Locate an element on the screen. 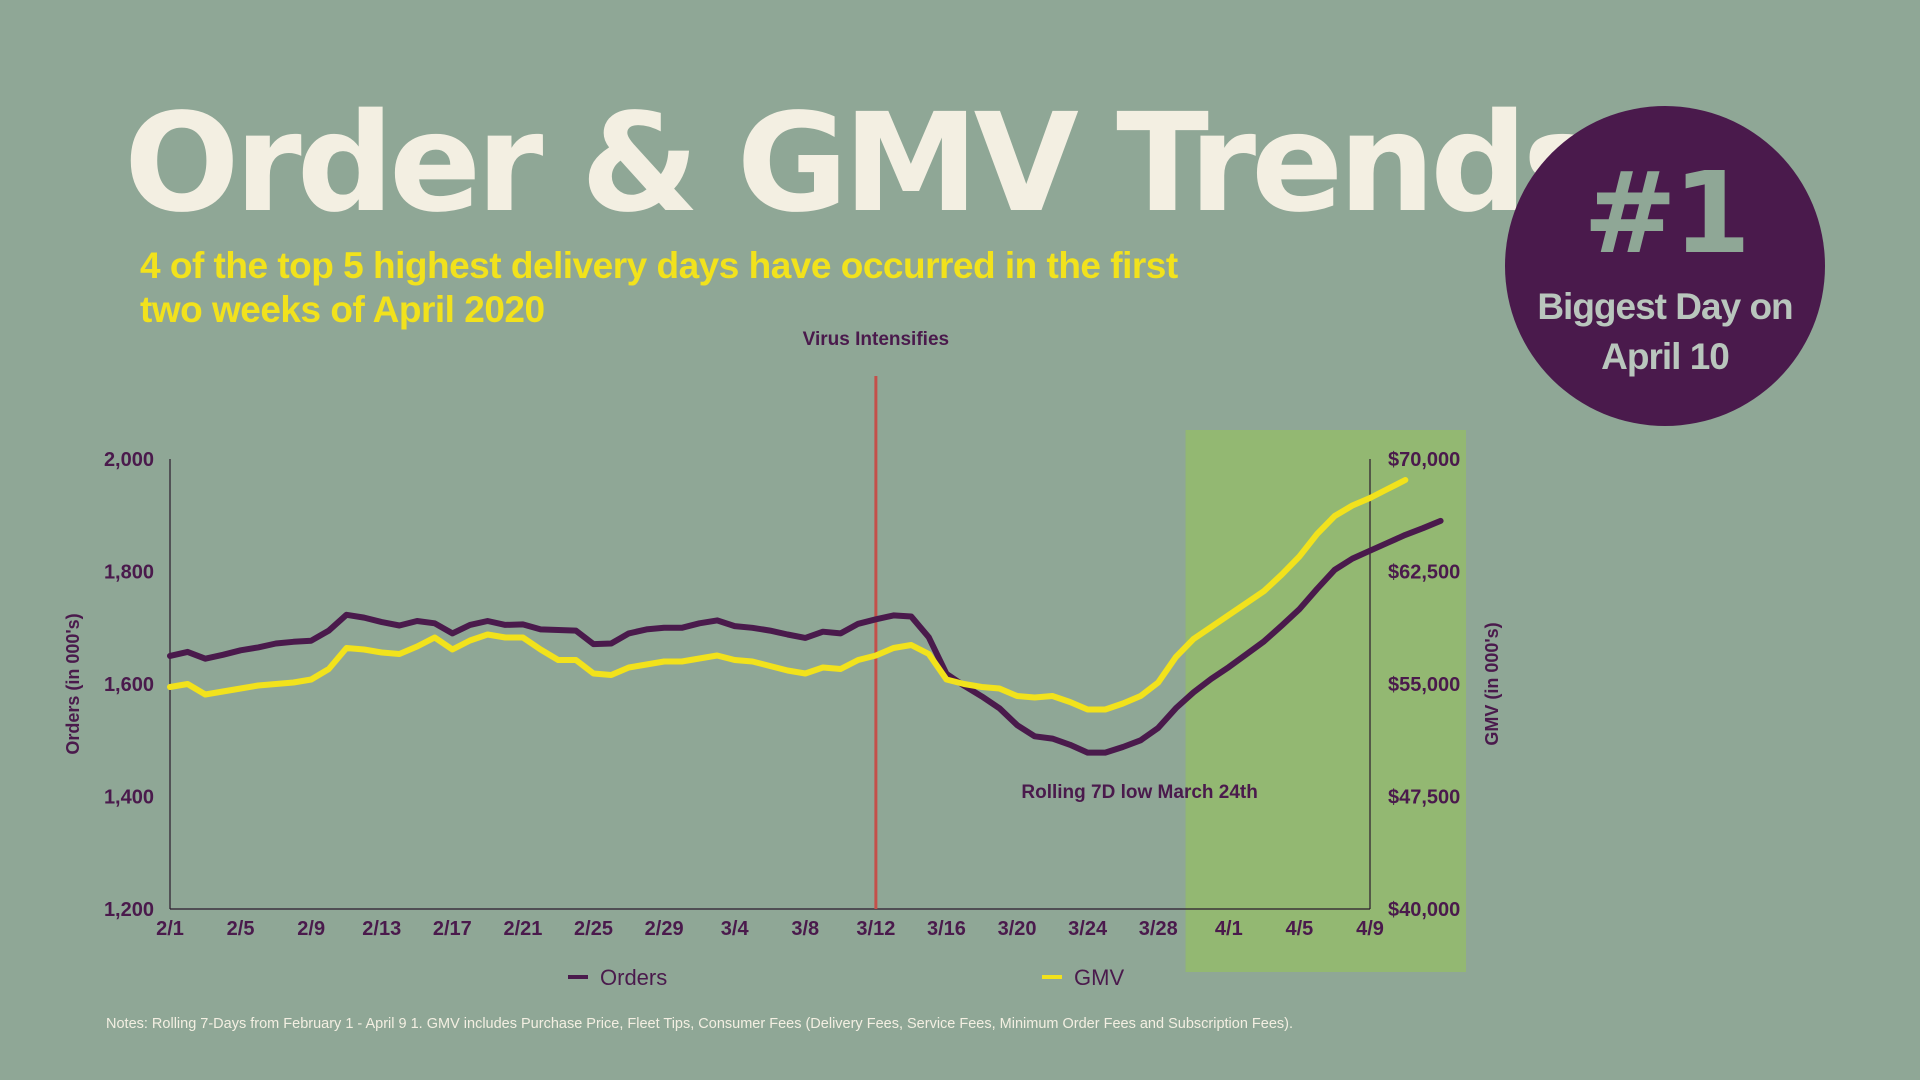  y-tick-left: 1,800 is located at coordinates (129, 573).